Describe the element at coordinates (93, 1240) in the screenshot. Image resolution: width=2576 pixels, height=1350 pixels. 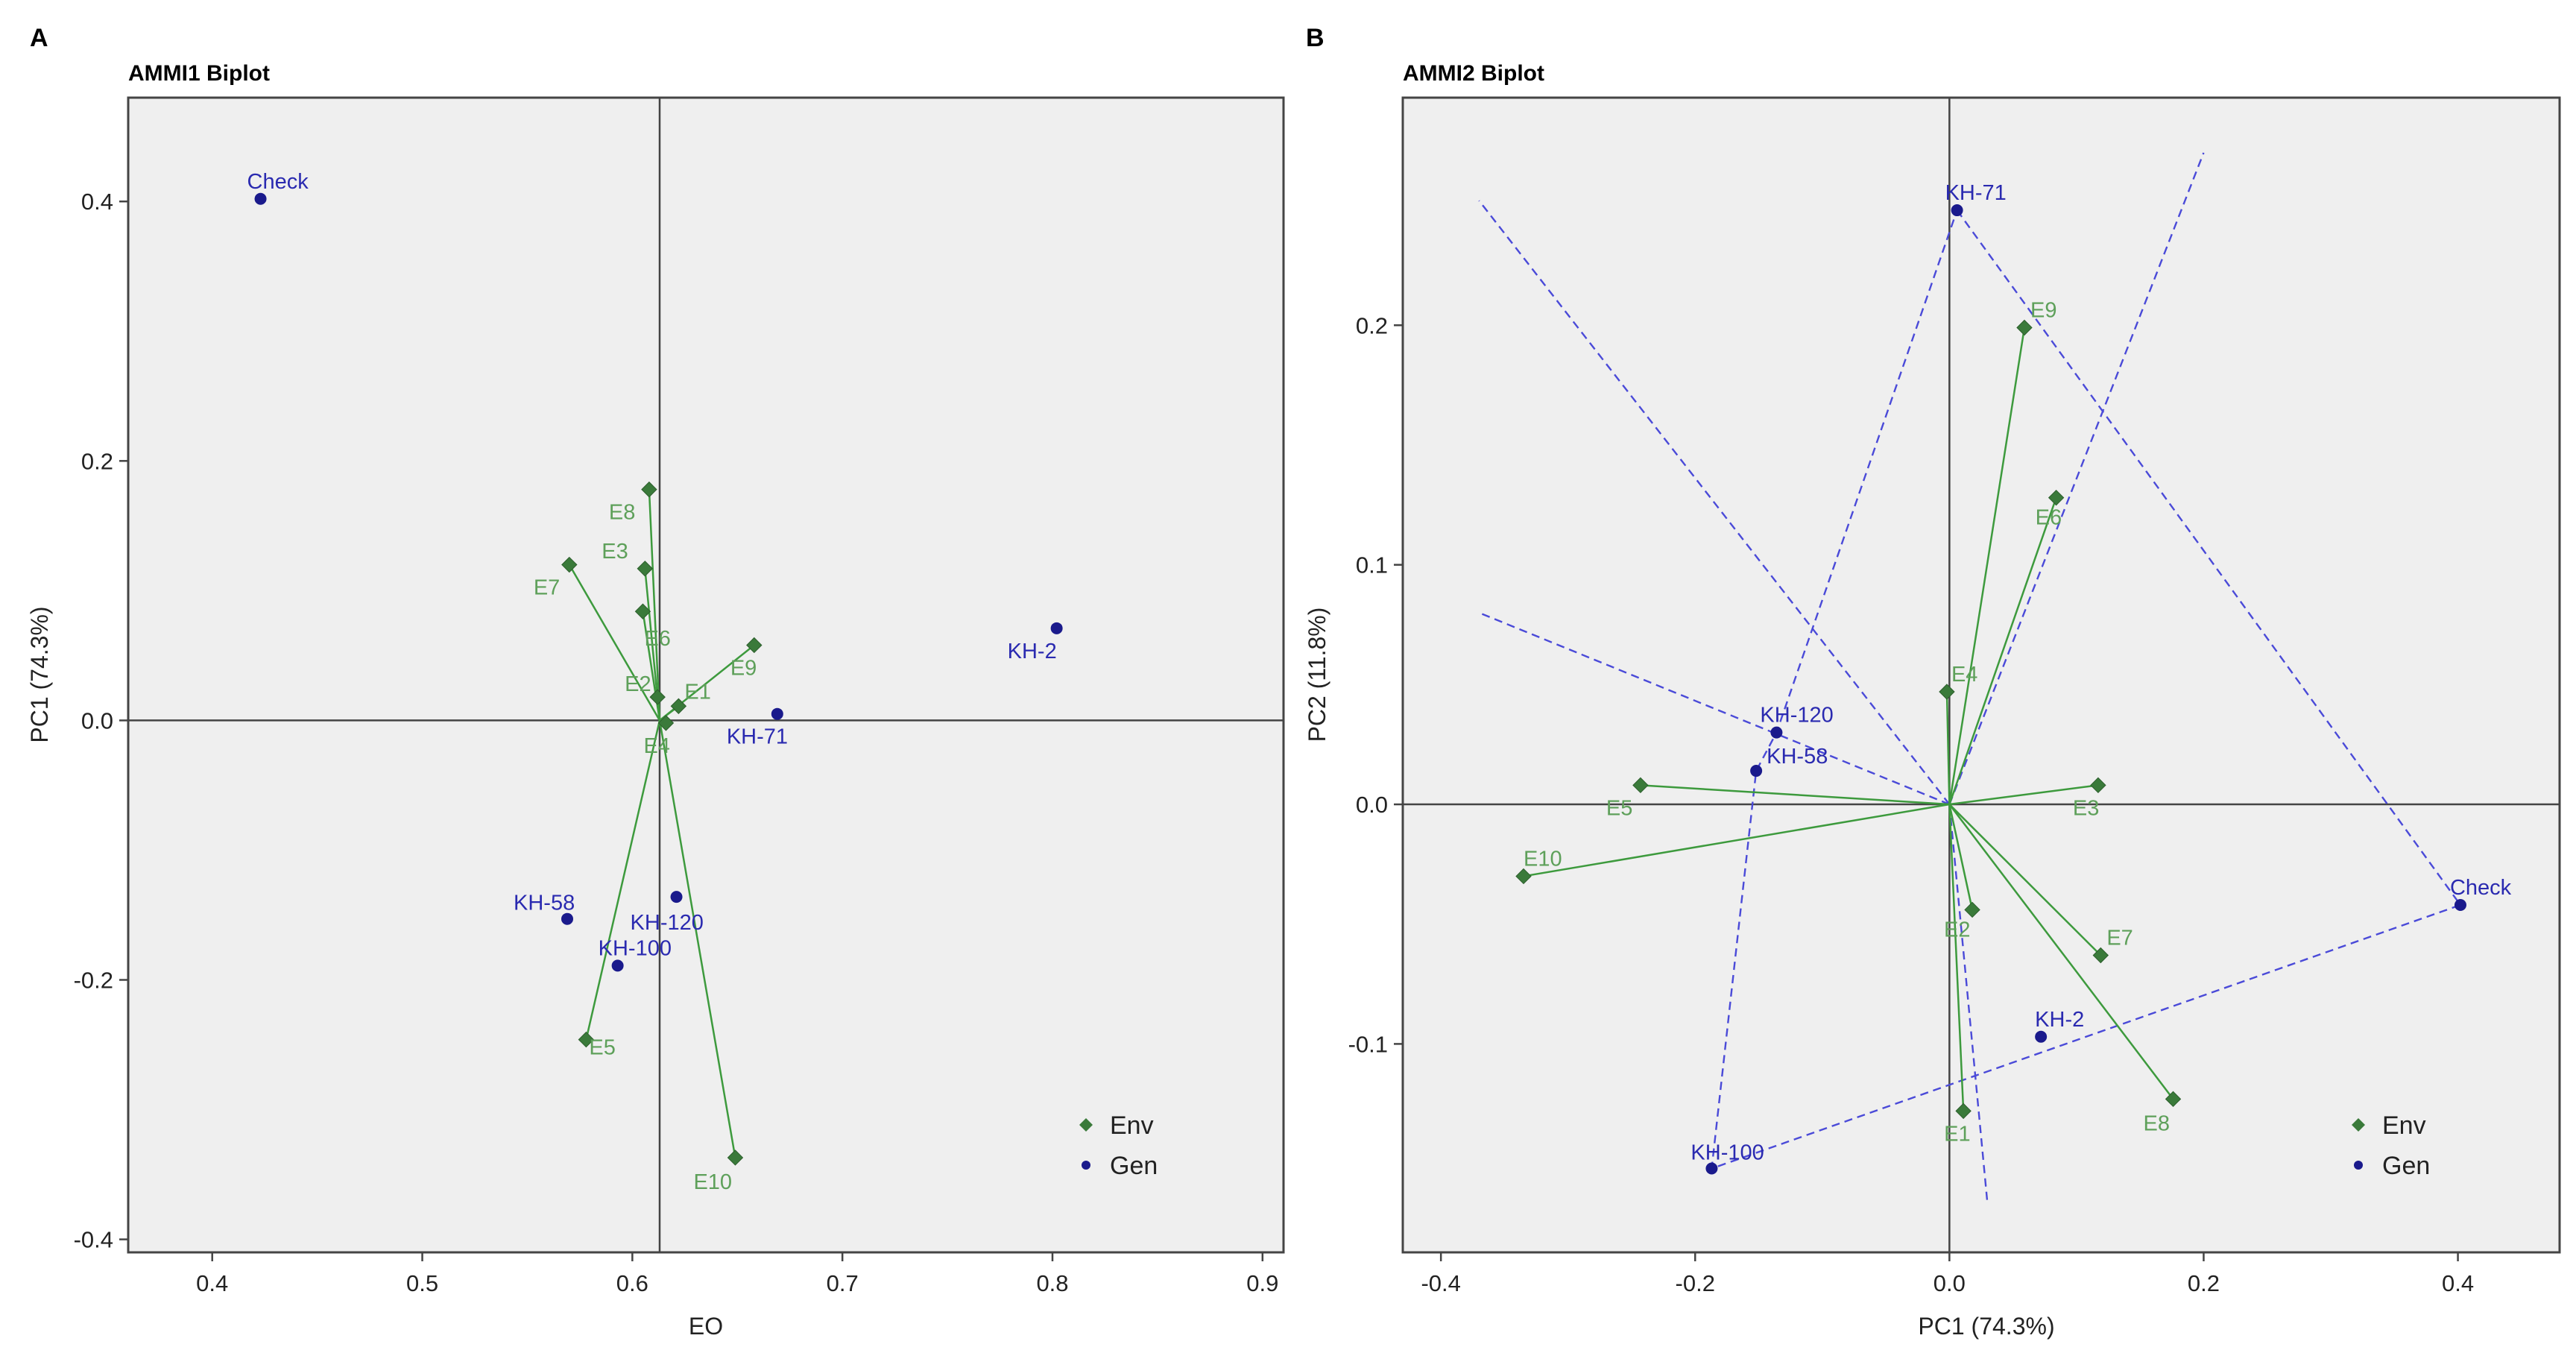
I see `panel-a-y-tick-label: -0.4` at that location.